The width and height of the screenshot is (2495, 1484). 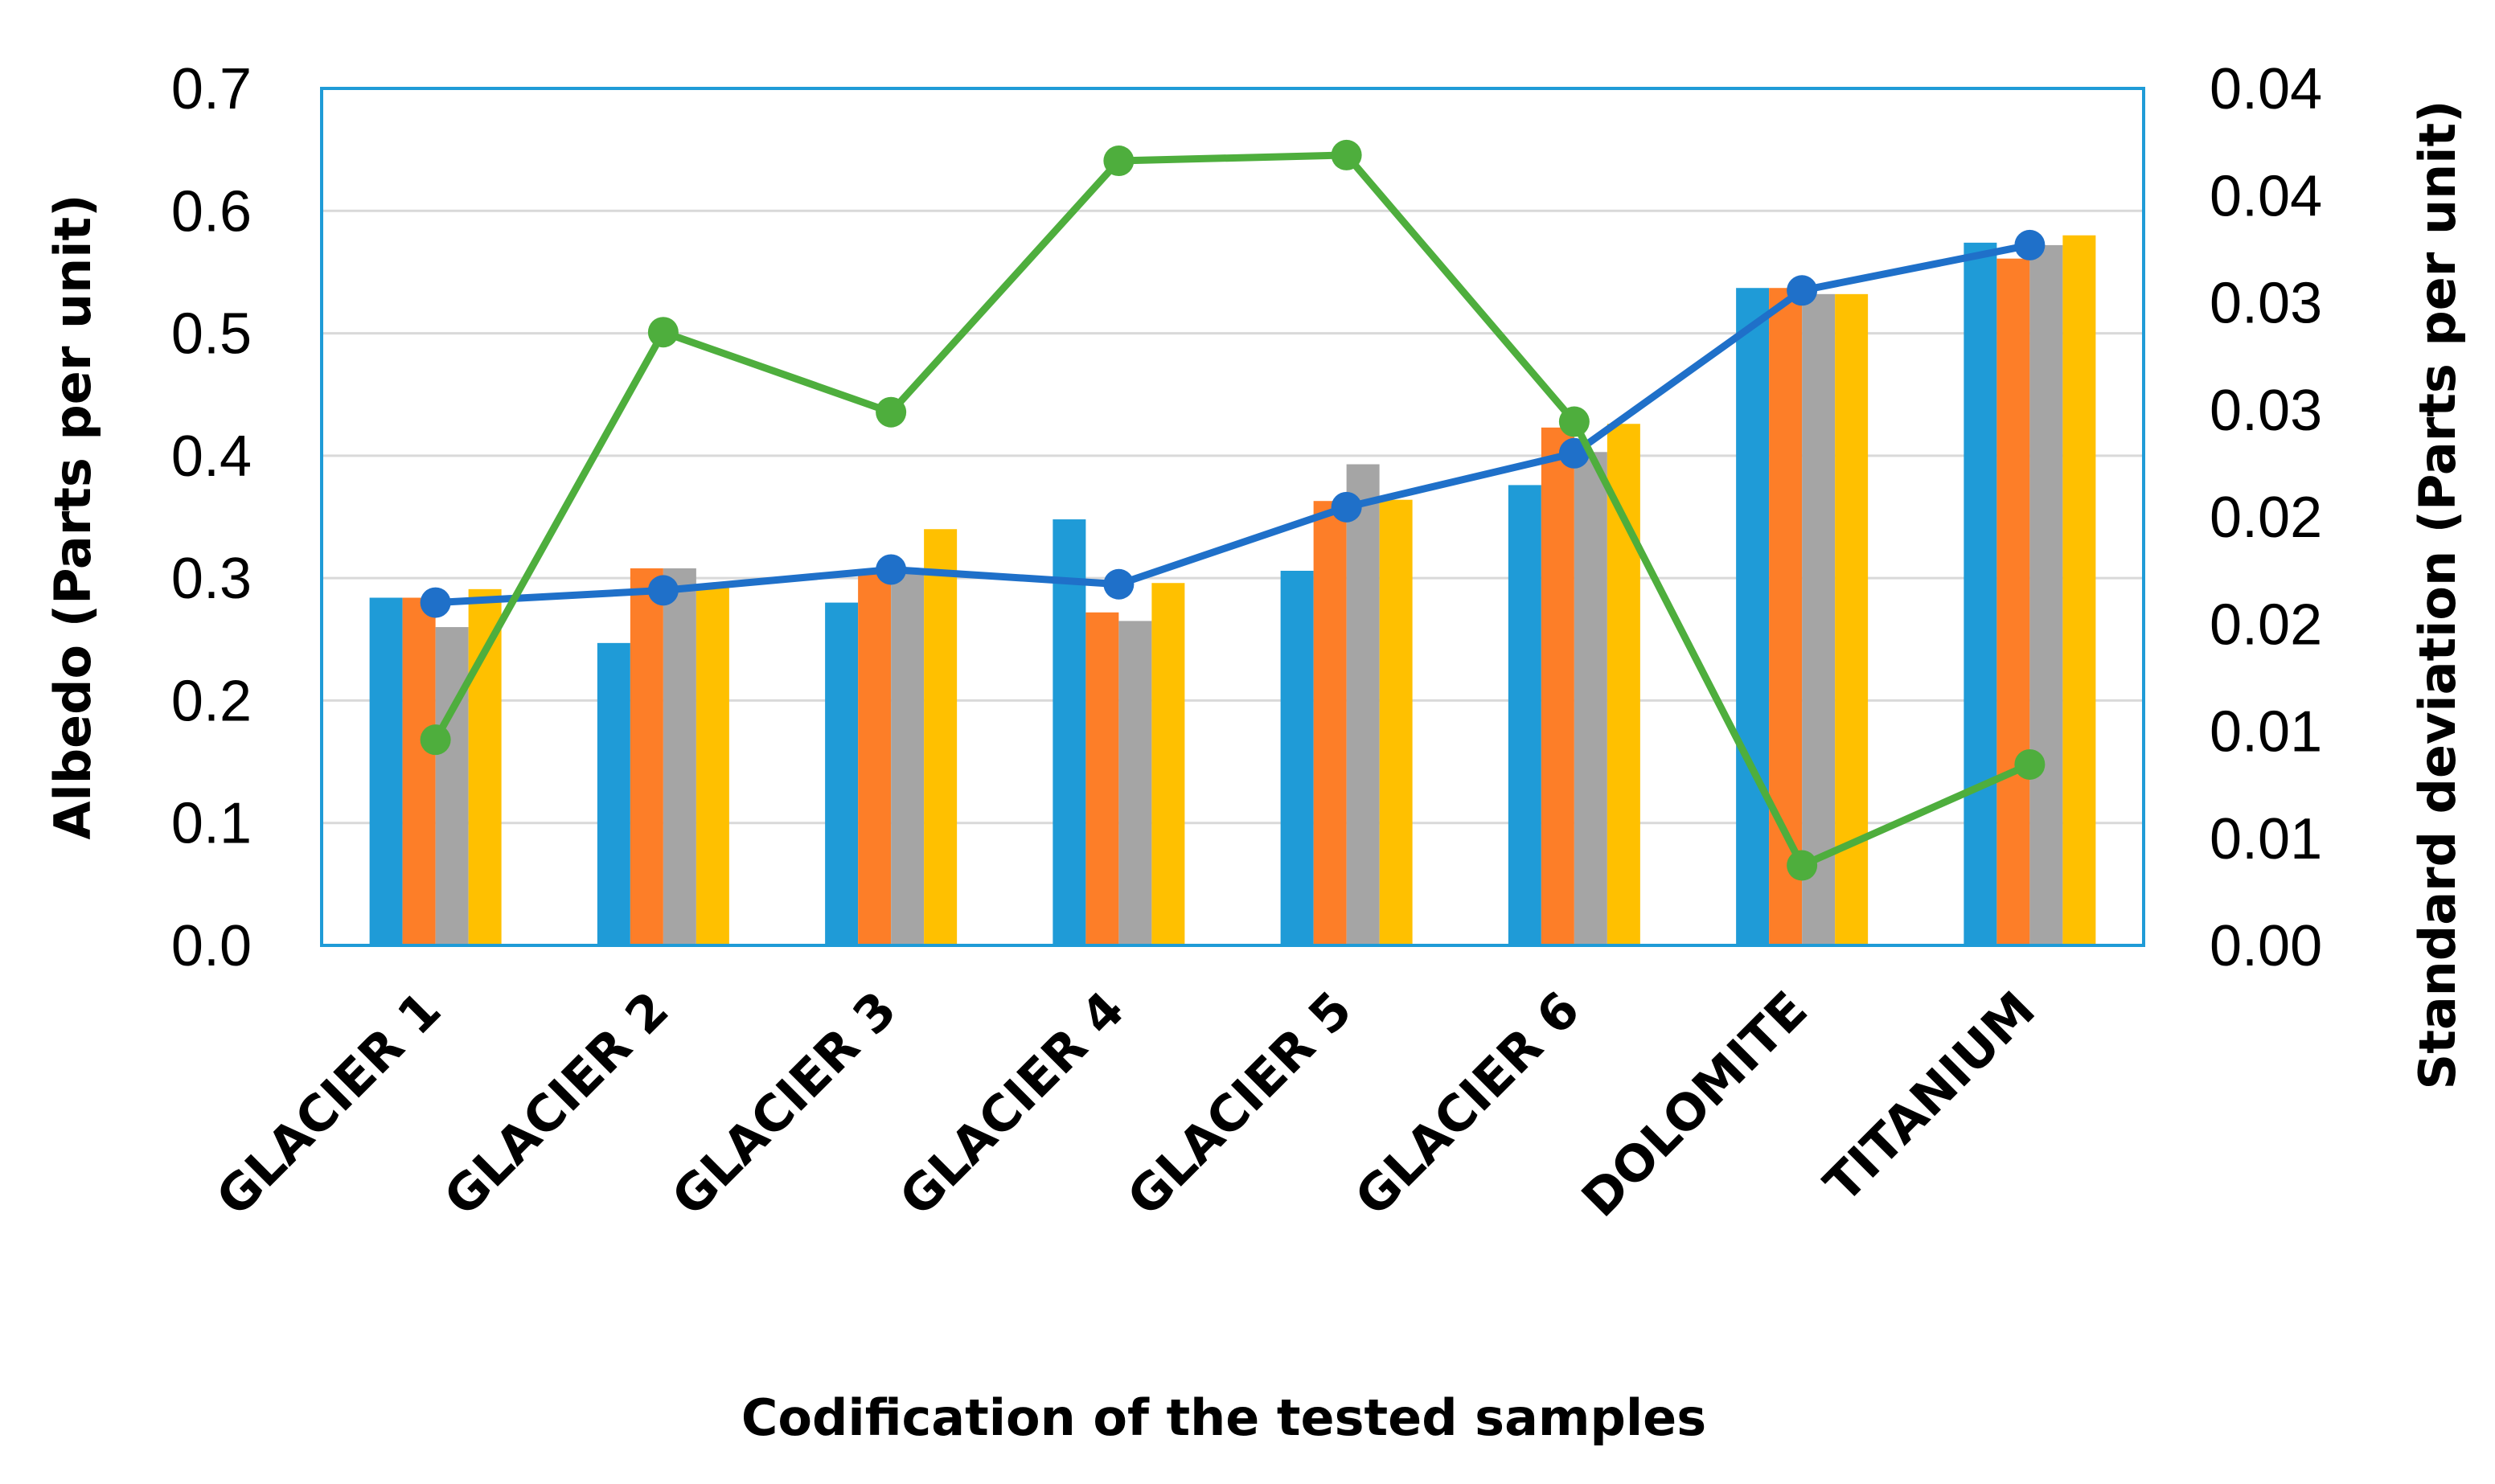 I want to click on right-axis-ticks: 0.00 0.01 0.01 0.02 0.02 0.03 0.03 0.04 0.04, so click(x=2266, y=517).